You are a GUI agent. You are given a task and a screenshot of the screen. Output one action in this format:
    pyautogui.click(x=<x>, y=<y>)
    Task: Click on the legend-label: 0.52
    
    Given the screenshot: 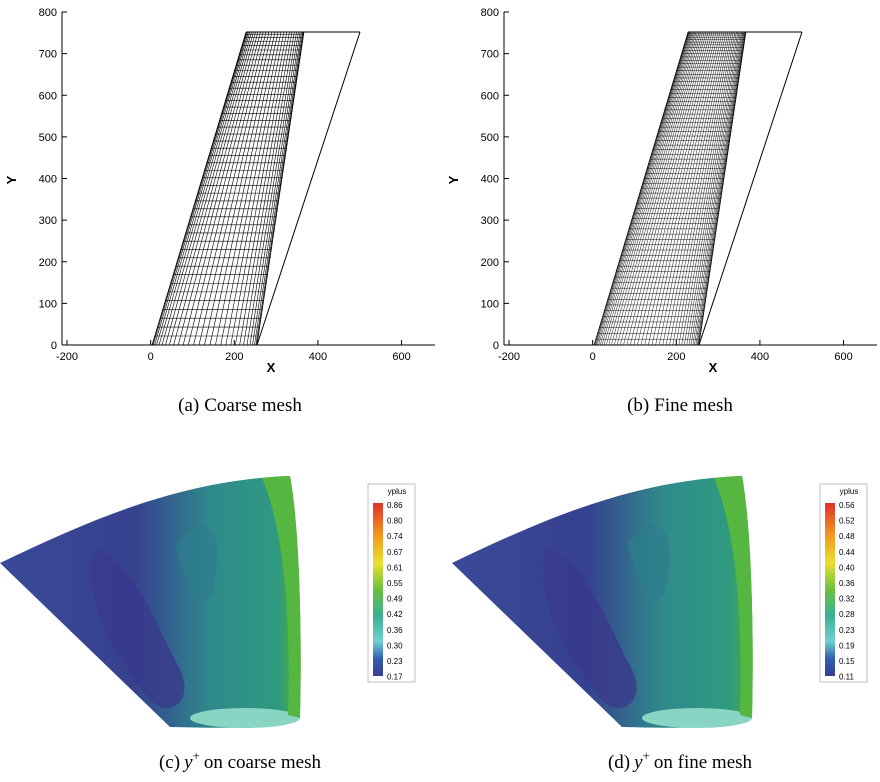 What is the action you would take?
    pyautogui.click(x=847, y=521)
    